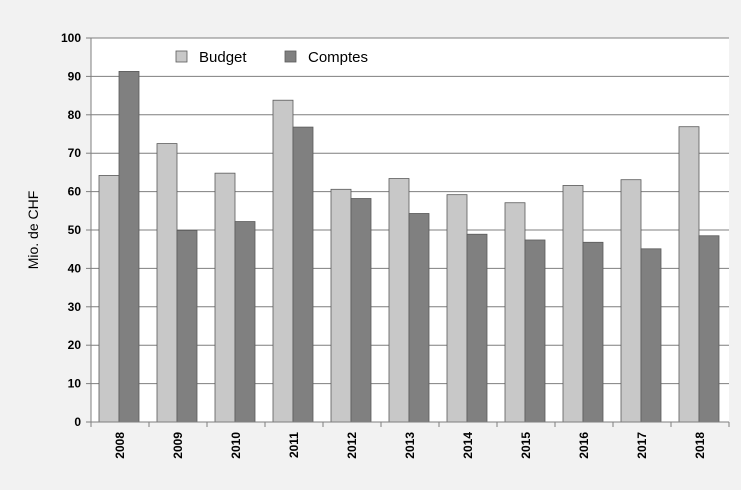 The image size is (741, 490). Describe the element at coordinates (33, 230) in the screenshot. I see `y-axis-title: Mio. de CHF` at that location.